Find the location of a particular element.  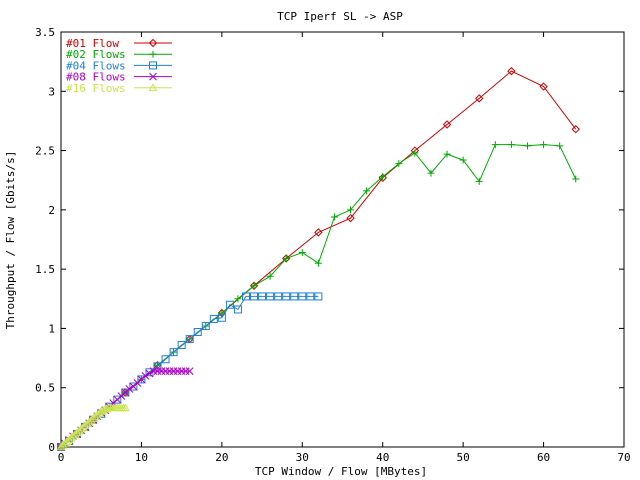

y-tick-label: 3 is located at coordinates (51, 91).